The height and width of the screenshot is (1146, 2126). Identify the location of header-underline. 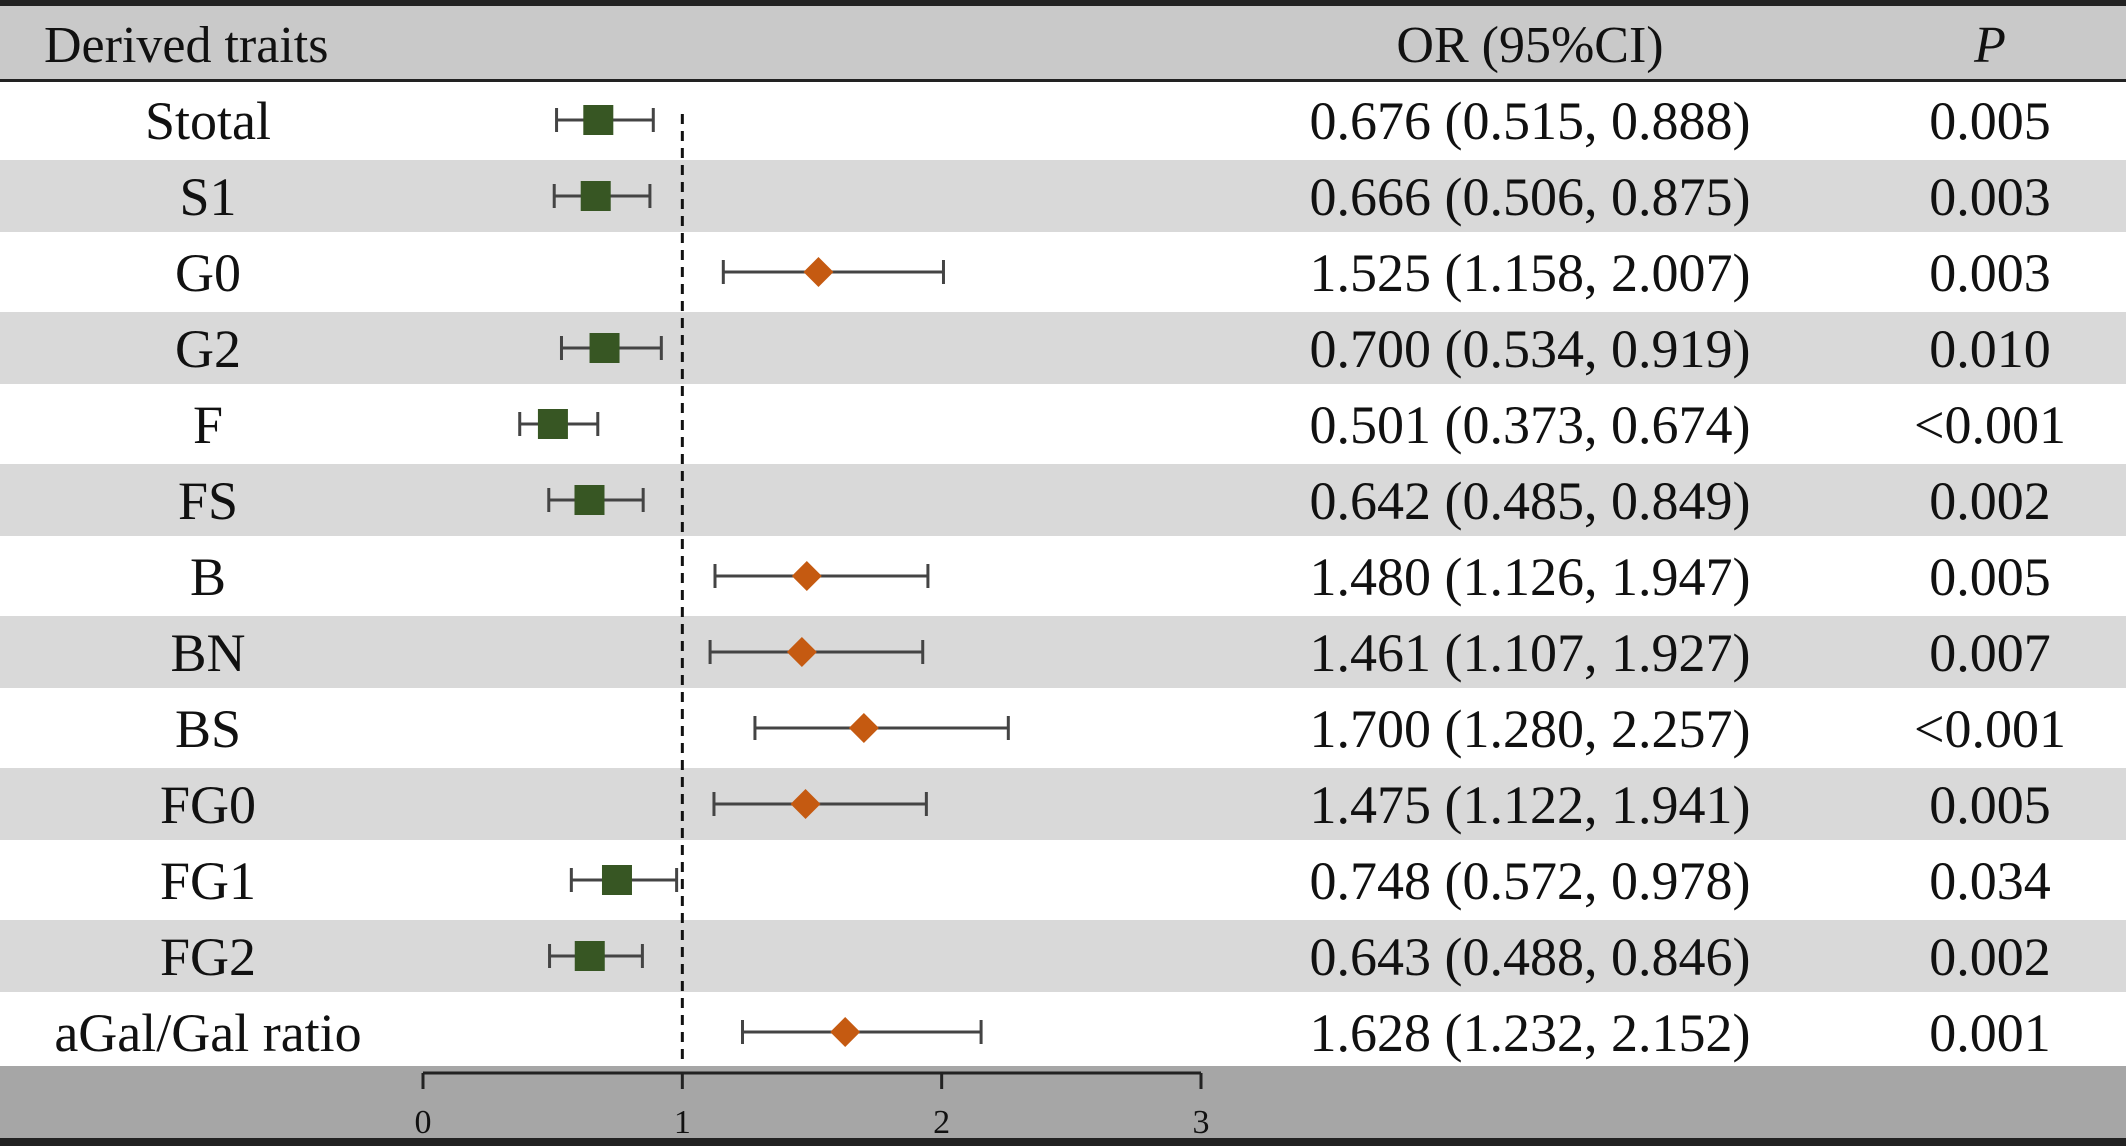
(1063, 80).